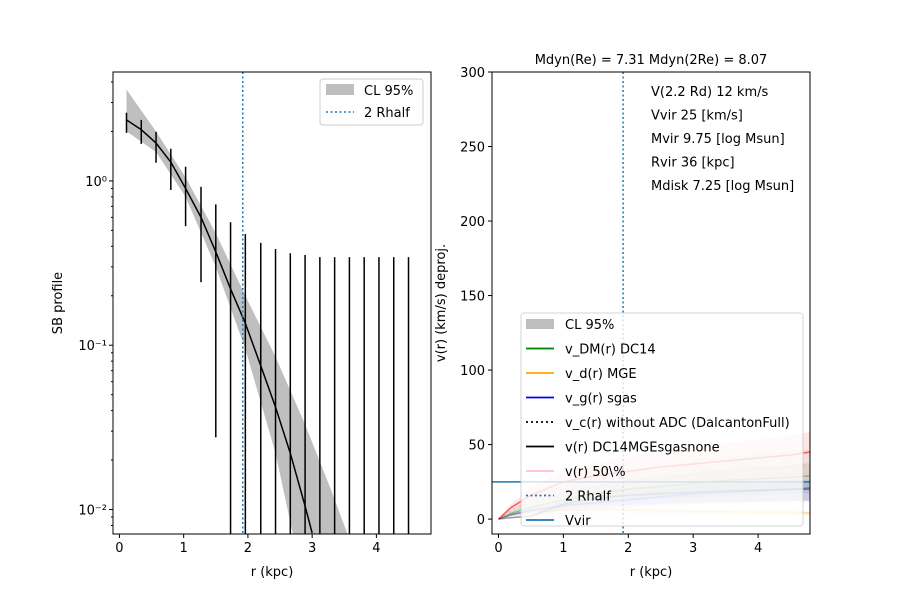 Image resolution: width=900 pixels, height=600 pixels. What do you see at coordinates (677, 423) in the screenshot?
I see `legend-label: v_c(r) without ADC (DalcantonFull)` at bounding box center [677, 423].